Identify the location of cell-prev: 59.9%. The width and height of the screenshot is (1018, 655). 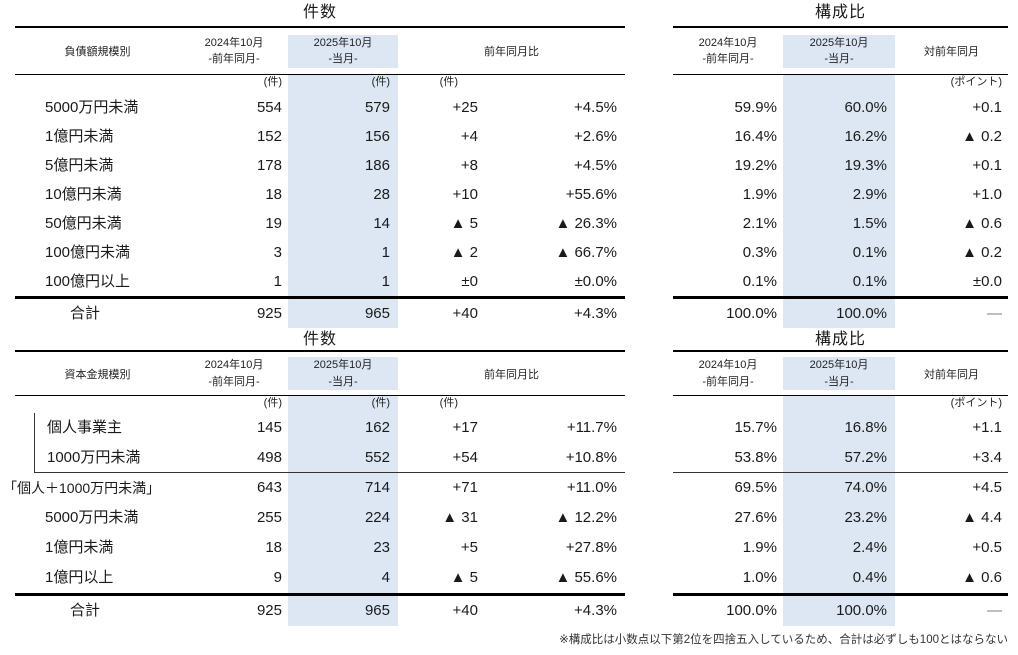
(755, 107).